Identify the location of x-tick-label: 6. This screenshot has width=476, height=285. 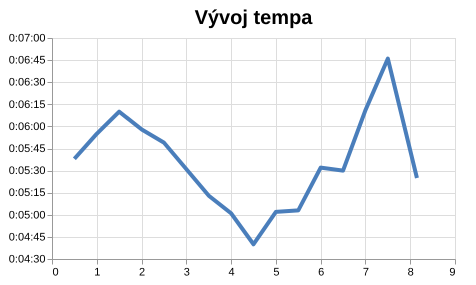
(321, 272).